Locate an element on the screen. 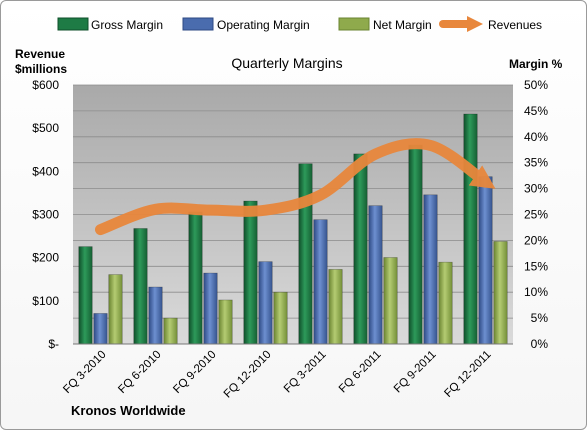 The width and height of the screenshot is (587, 430). category-label: FQ 6-2010 is located at coordinates (139, 372).